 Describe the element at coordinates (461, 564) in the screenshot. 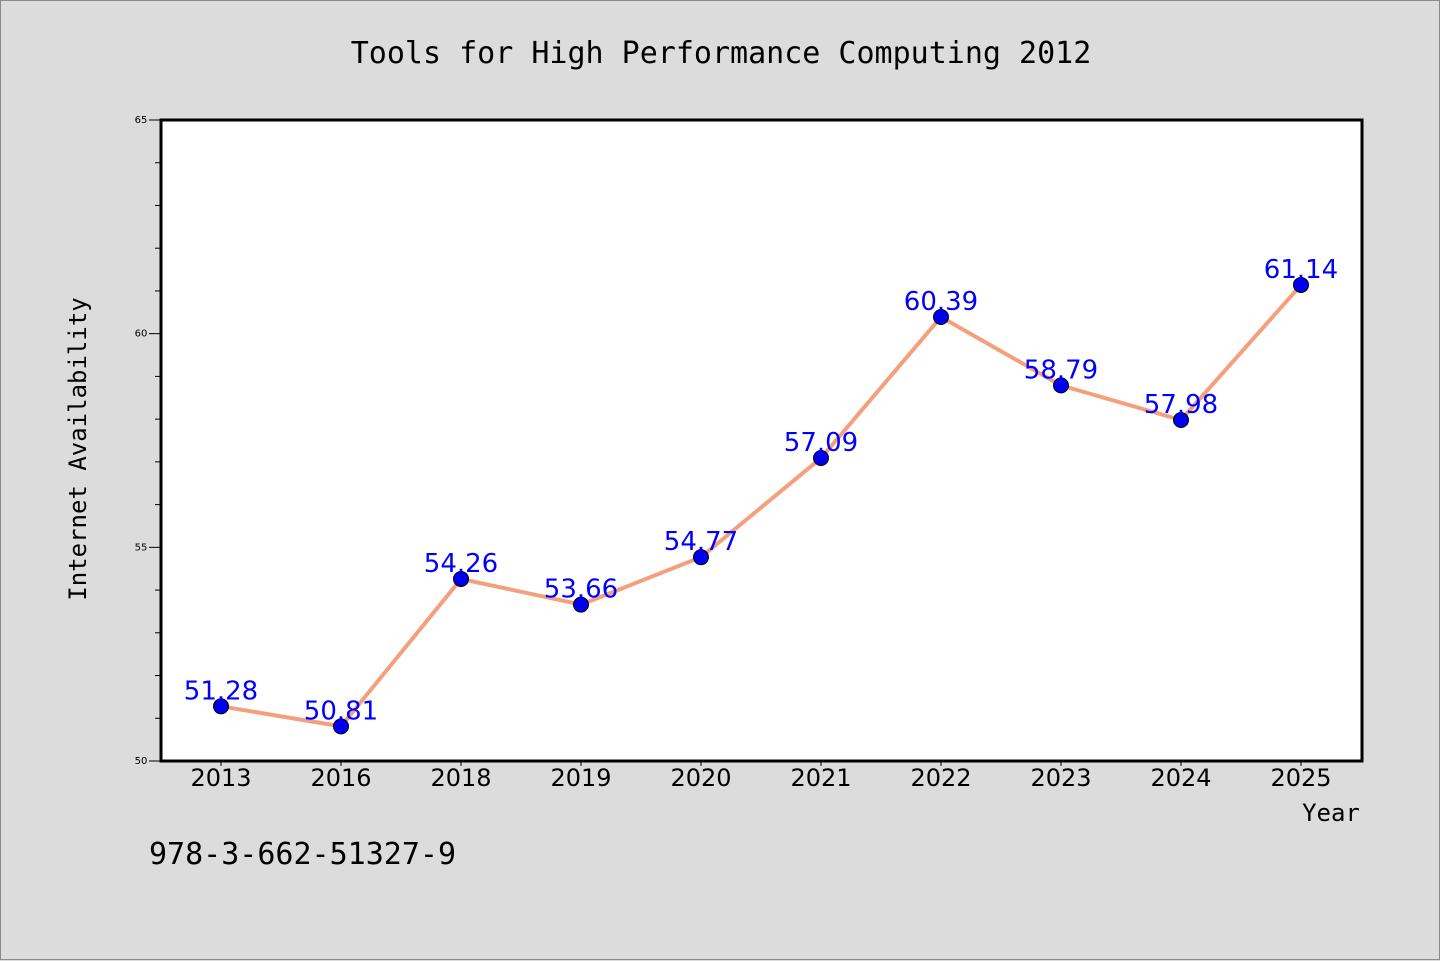

I see `data-label: 54.26` at that location.